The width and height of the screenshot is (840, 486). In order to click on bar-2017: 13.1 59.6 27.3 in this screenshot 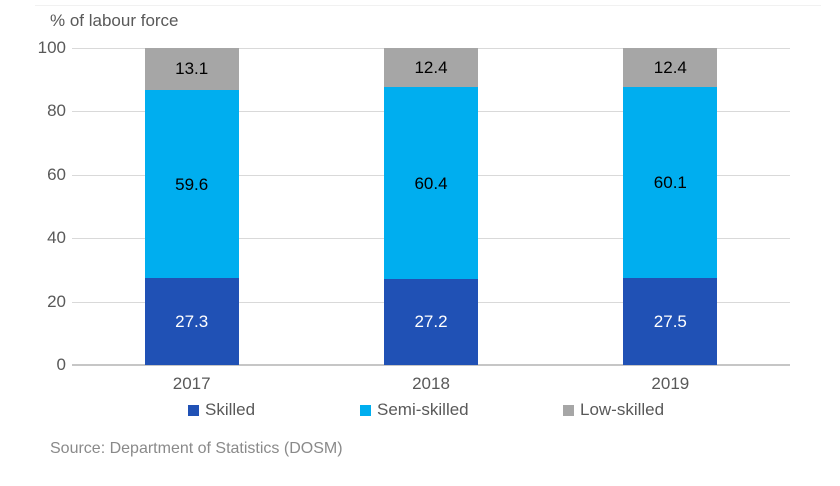, I will do `click(191, 206)`.